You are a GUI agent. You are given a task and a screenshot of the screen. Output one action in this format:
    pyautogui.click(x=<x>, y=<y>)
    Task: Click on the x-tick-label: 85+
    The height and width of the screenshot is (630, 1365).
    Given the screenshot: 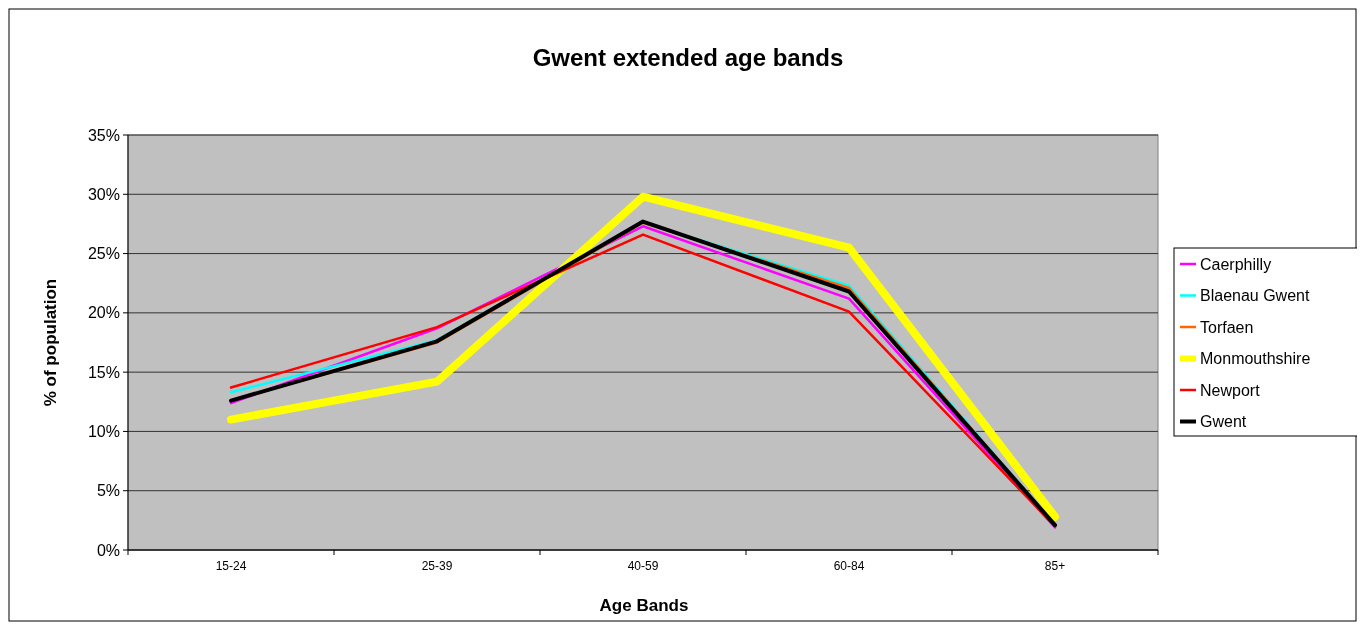 What is the action you would take?
    pyautogui.click(x=1055, y=566)
    